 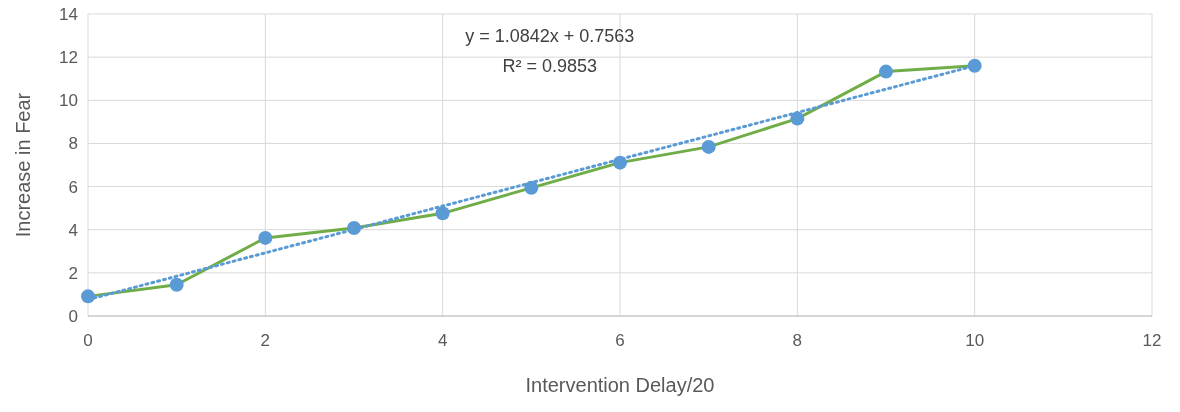 What do you see at coordinates (68, 14) in the screenshot?
I see `y-tick-label: 14` at bounding box center [68, 14].